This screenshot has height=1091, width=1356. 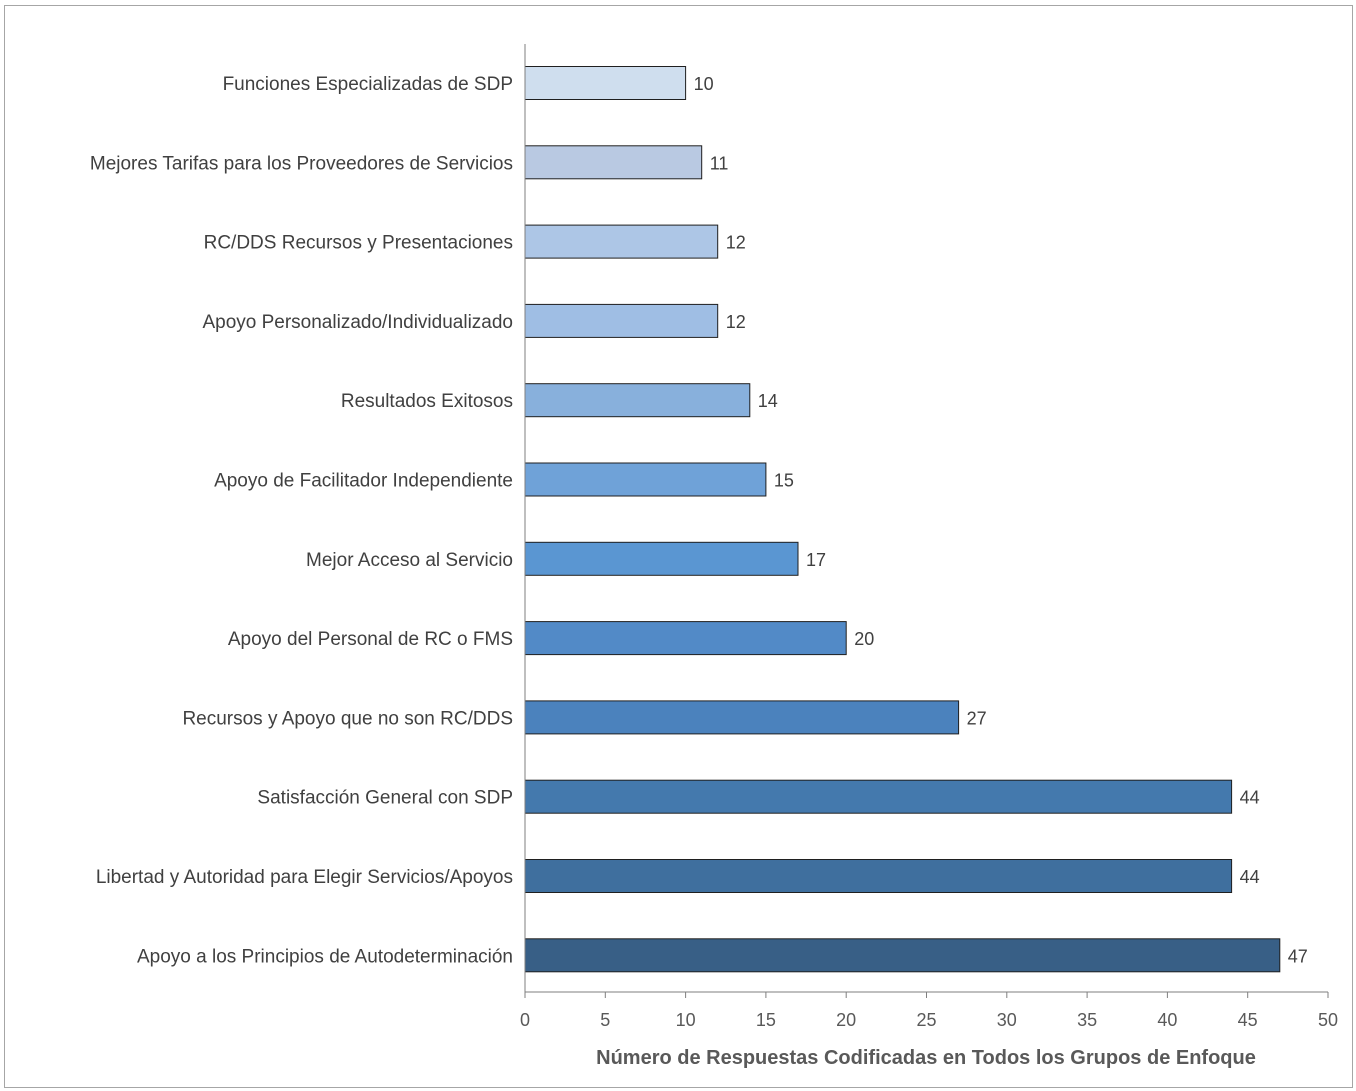 I want to click on data-label: 27, so click(x=977, y=718).